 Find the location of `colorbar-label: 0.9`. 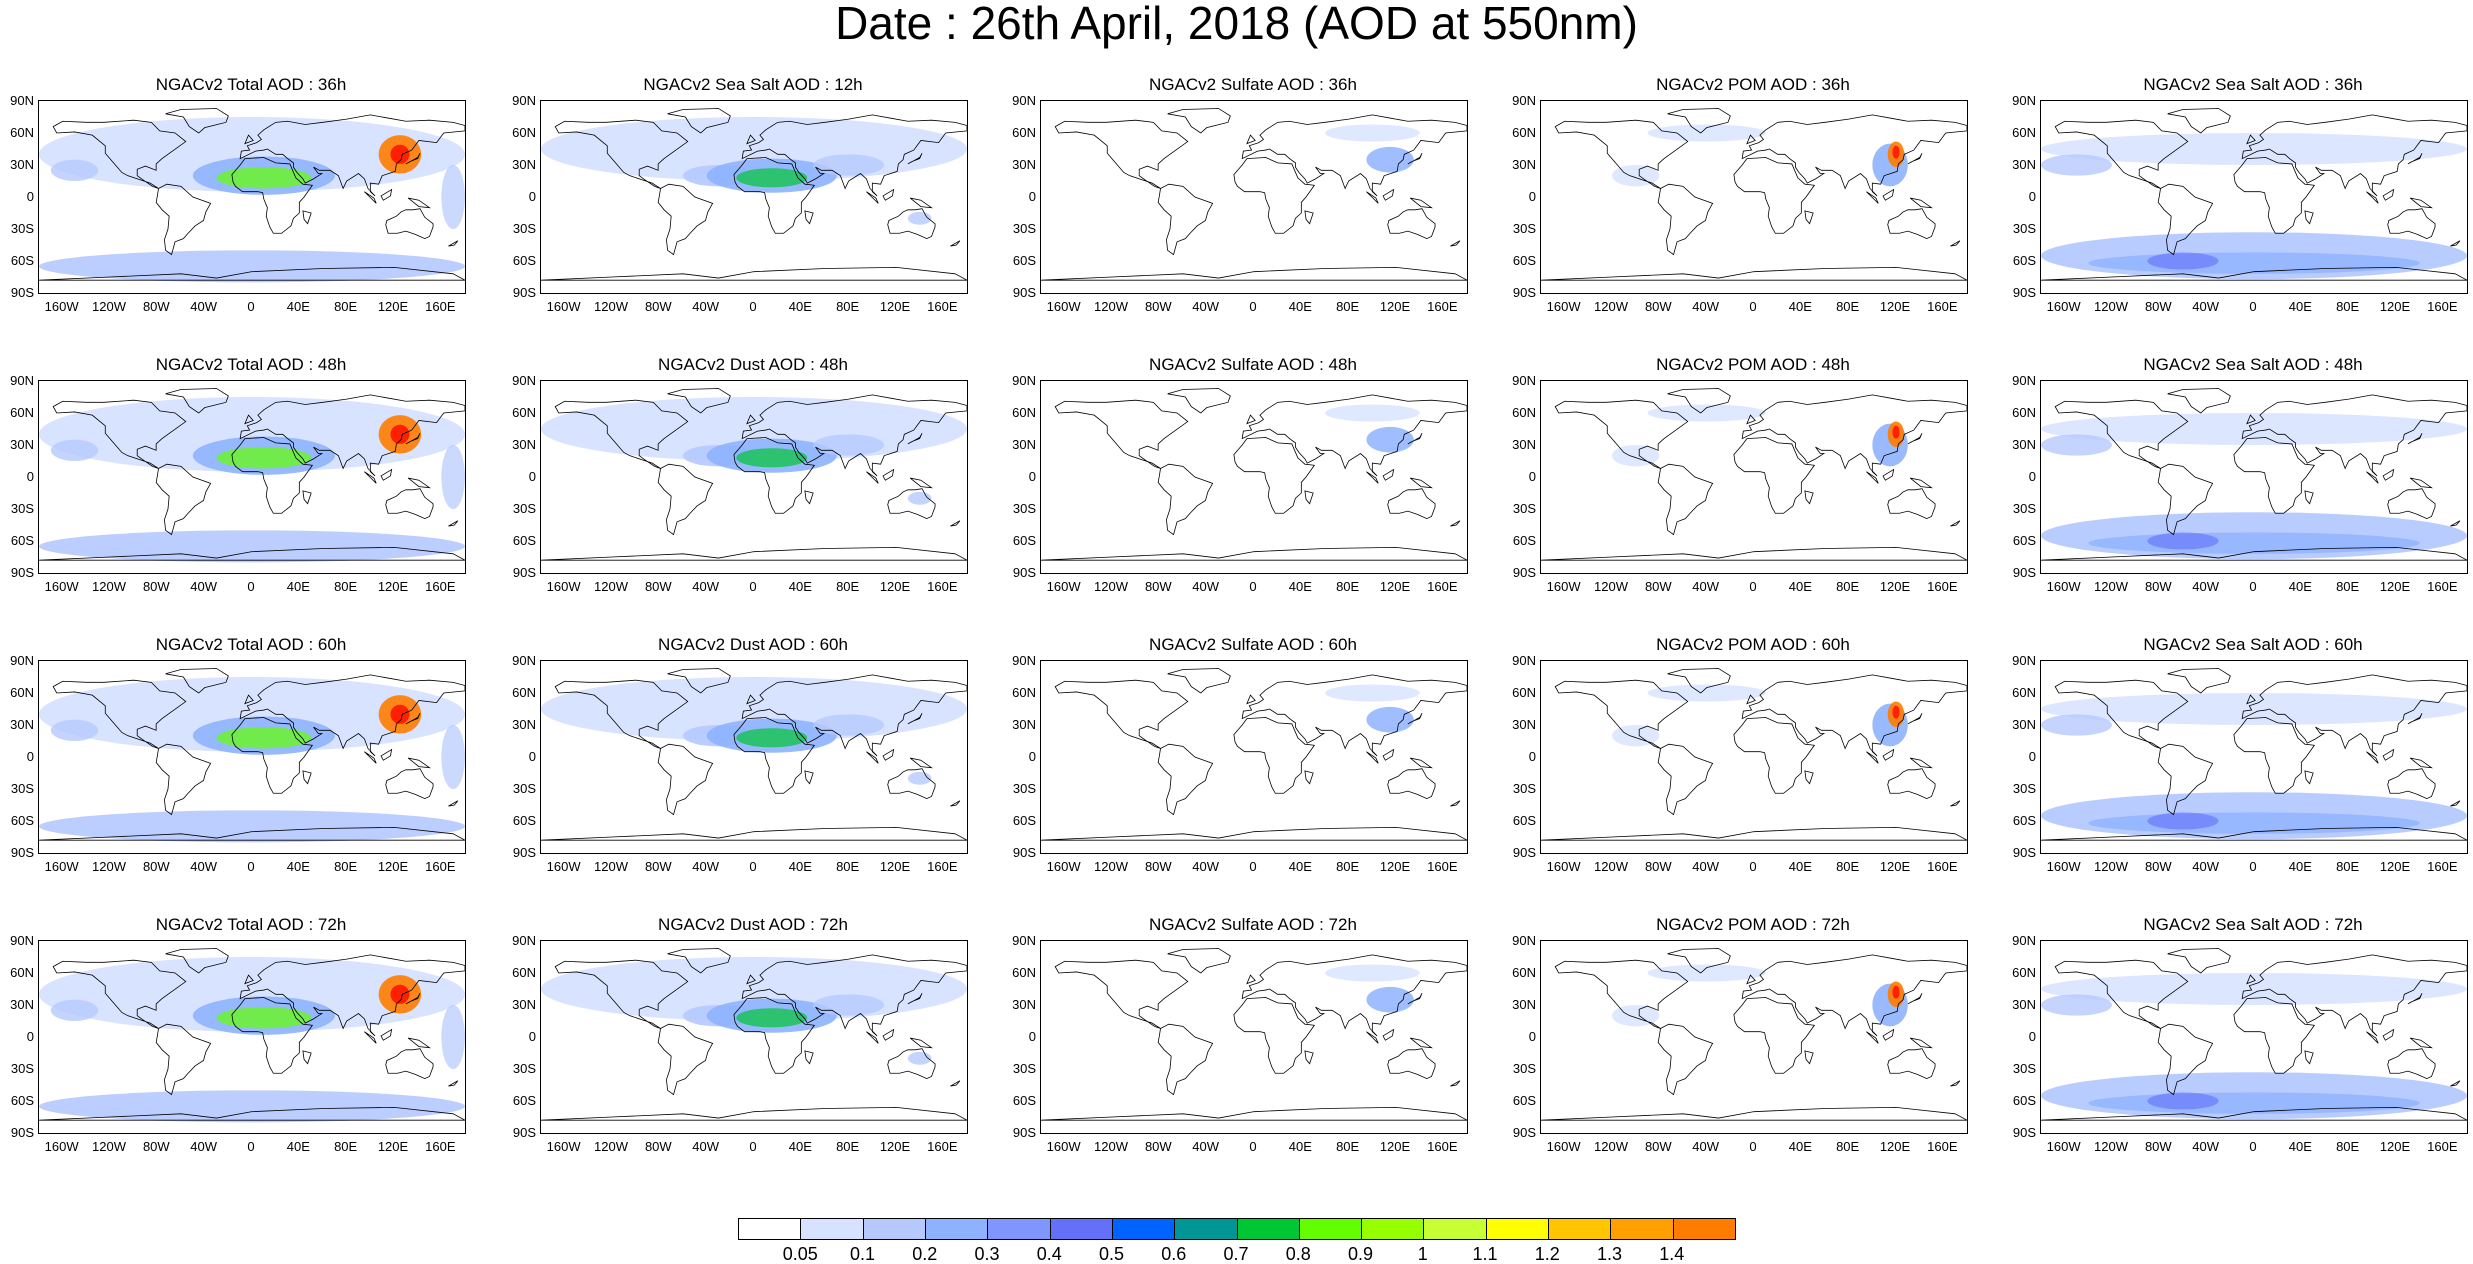

colorbar-label: 0.9 is located at coordinates (1360, 1254).